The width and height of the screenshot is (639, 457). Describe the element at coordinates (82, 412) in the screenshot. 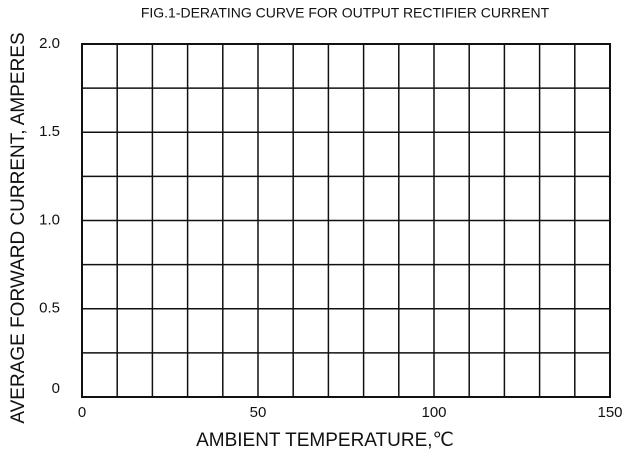

I see `x-tick-label: 0` at that location.